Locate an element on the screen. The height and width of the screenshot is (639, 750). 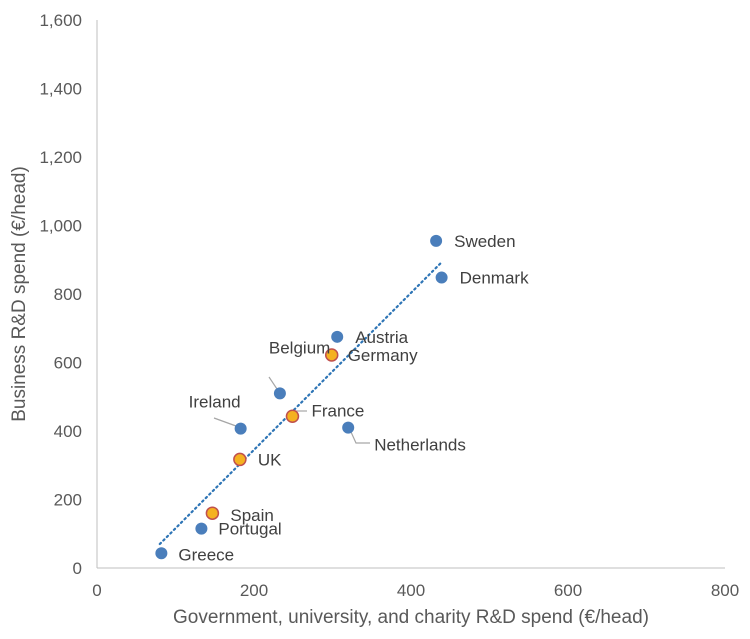
data-point-denmark is located at coordinates (441, 277).